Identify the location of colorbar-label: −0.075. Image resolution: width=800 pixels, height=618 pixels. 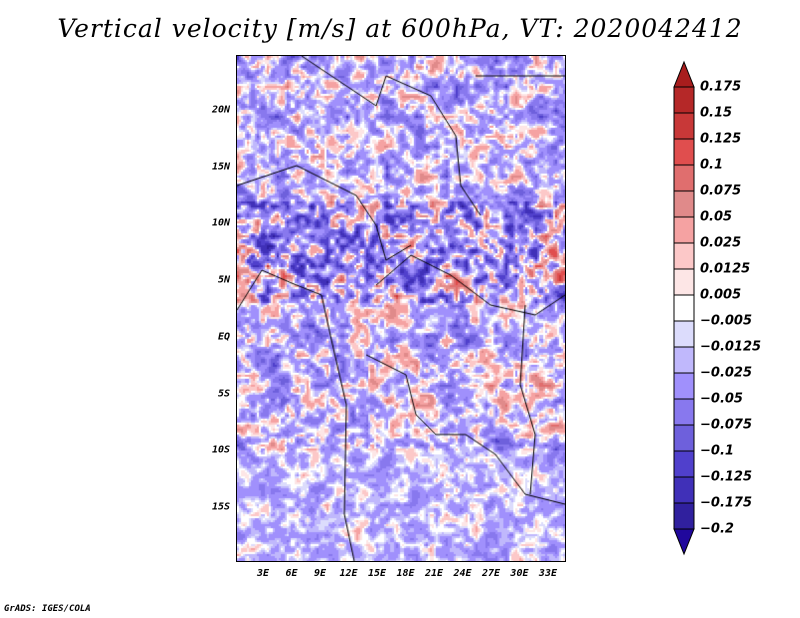
(726, 425).